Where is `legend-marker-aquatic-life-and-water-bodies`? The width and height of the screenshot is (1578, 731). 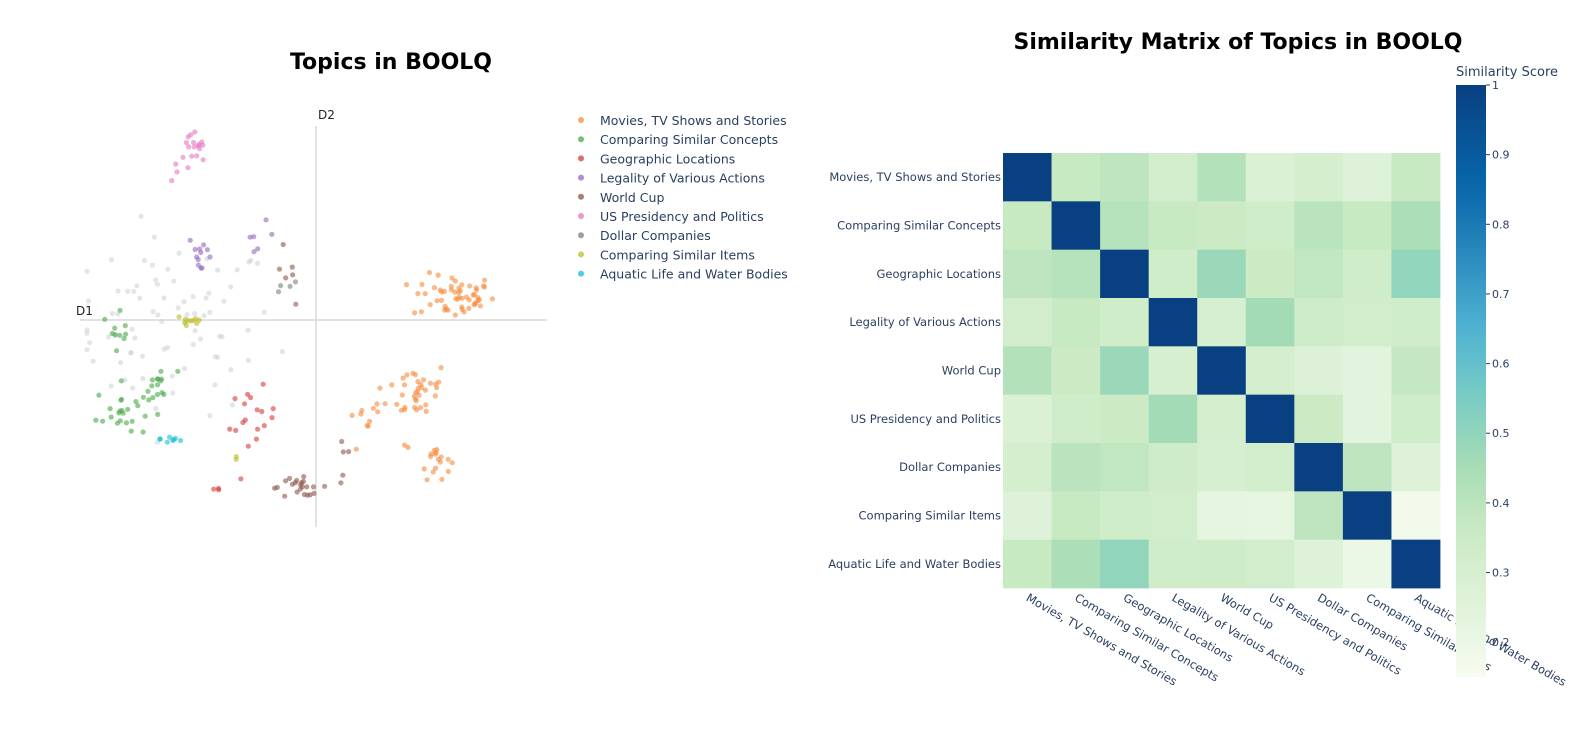 legend-marker-aquatic-life-and-water-bodies is located at coordinates (581, 273).